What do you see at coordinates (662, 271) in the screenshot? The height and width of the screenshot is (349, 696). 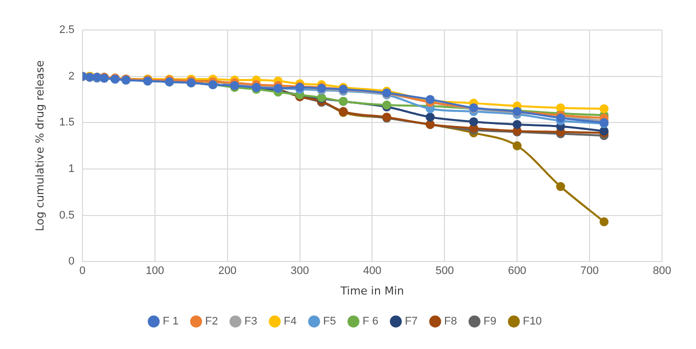 I see `x-tick-label: 800` at bounding box center [662, 271].